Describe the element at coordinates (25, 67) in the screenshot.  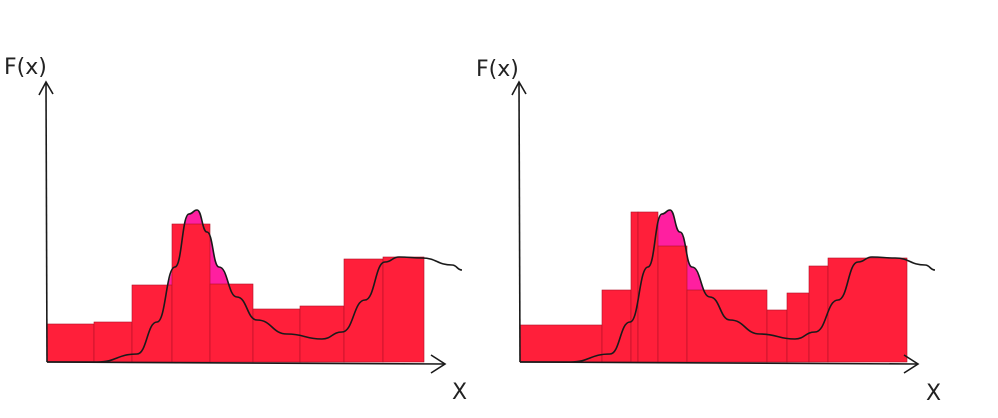
I see `left-y-axis-label: F(x)` at that location.